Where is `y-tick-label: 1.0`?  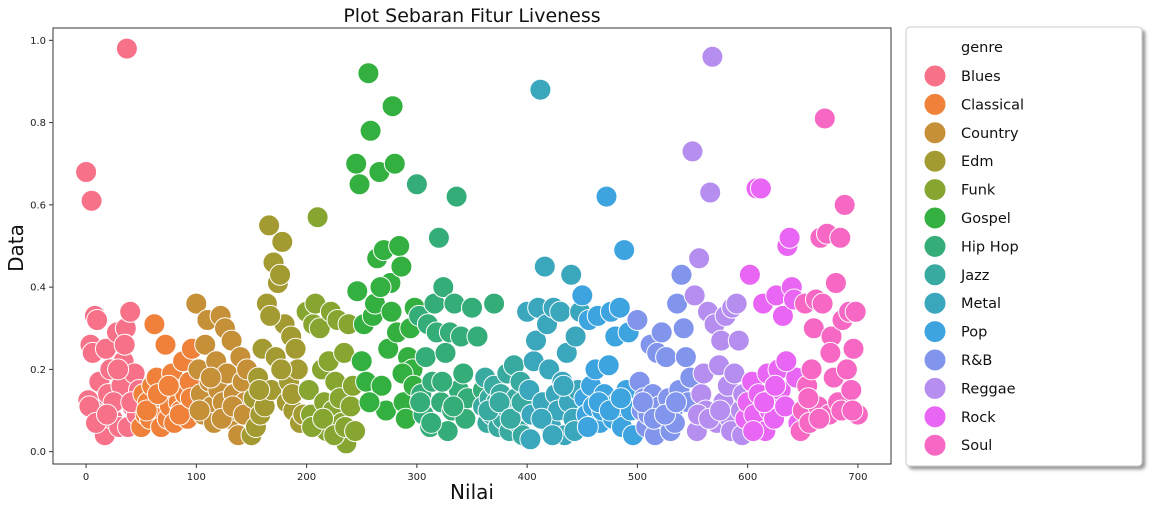
y-tick-label: 1.0 is located at coordinates (38, 41).